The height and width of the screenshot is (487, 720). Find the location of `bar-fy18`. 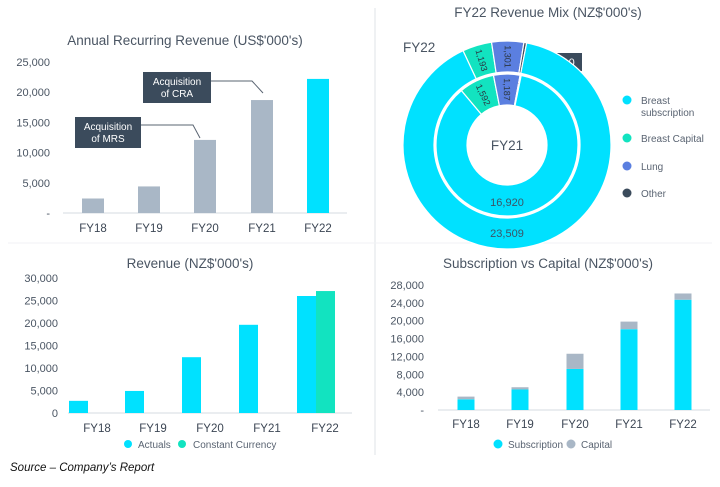

bar-fy18 is located at coordinates (93, 205).